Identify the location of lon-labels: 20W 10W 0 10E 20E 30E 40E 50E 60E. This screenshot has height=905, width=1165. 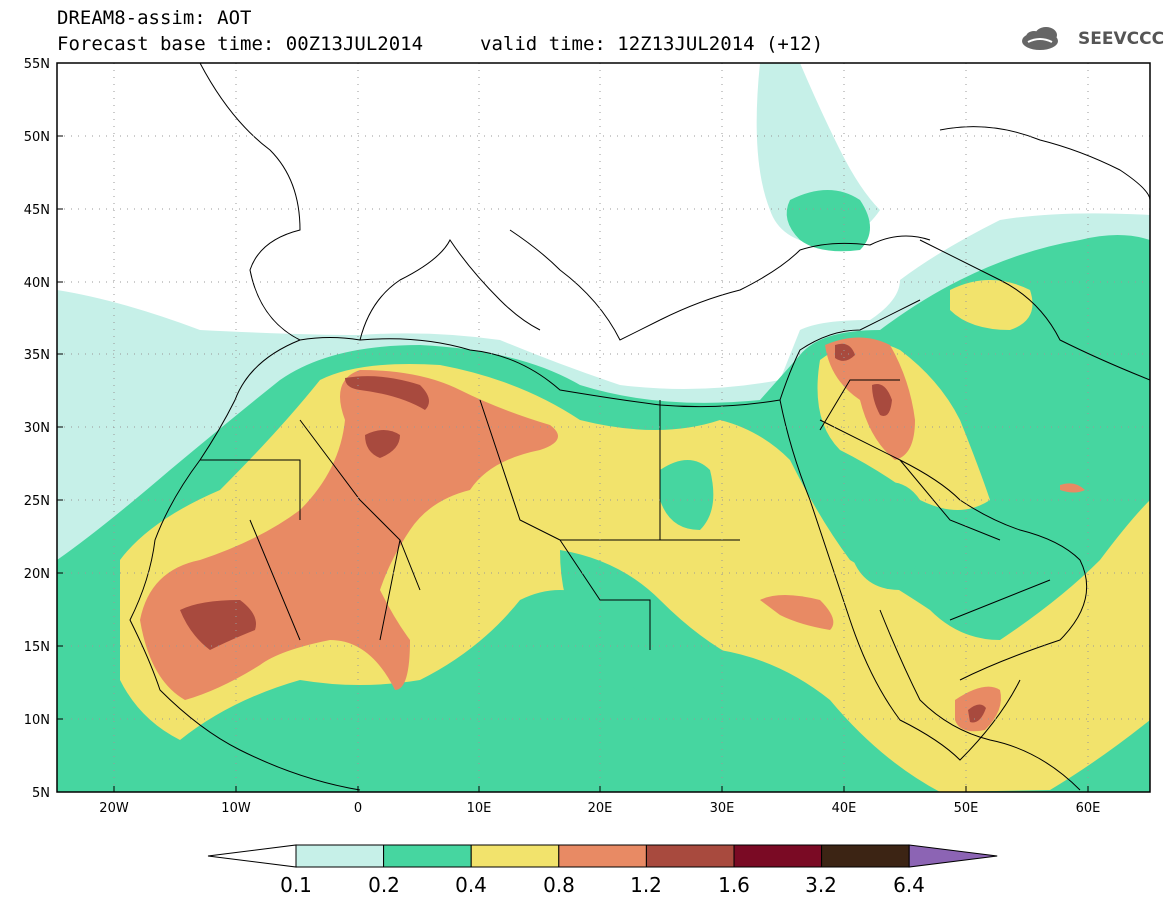
(599, 808).